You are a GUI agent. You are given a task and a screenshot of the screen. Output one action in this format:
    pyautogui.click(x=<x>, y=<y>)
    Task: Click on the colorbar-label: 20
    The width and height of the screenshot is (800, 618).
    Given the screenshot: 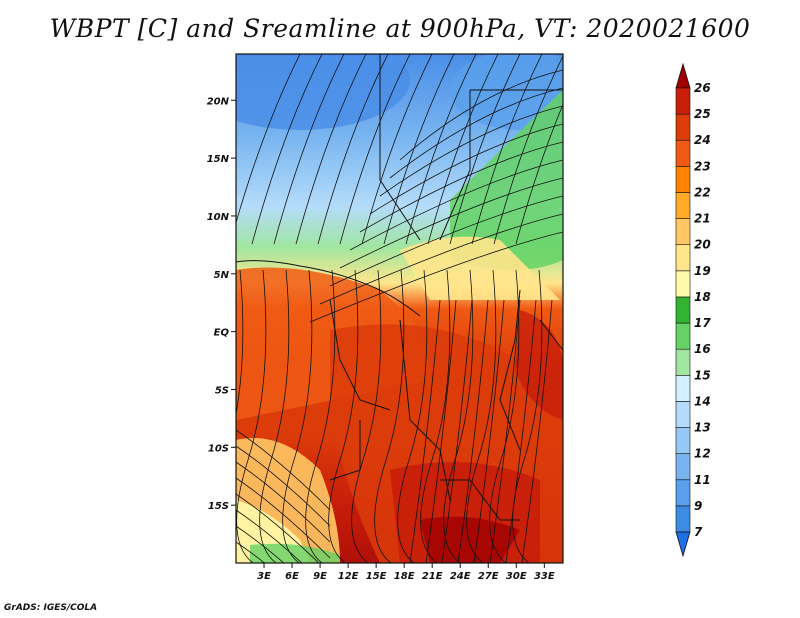 What is the action you would take?
    pyautogui.click(x=702, y=245)
    